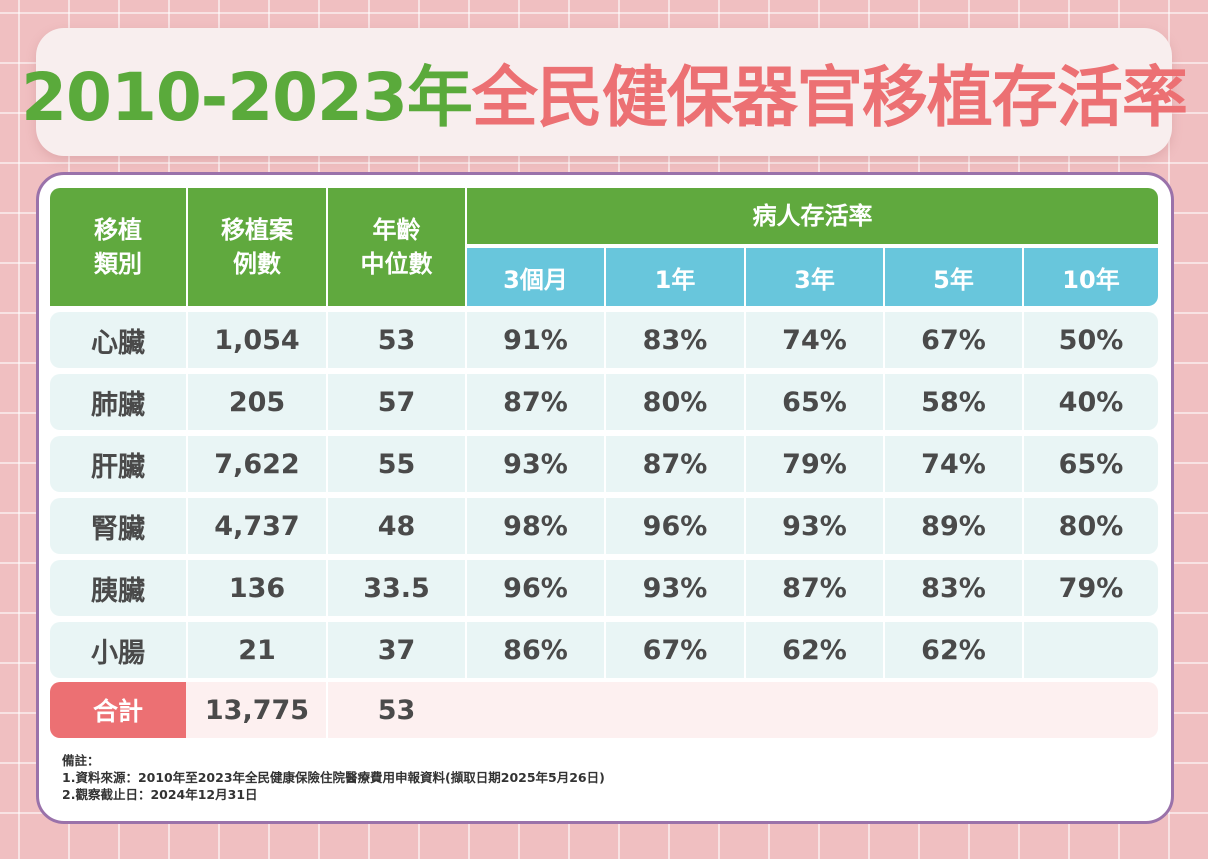 Image resolution: width=1208 pixels, height=859 pixels. I want to click on median-age: 53, so click(396, 340).